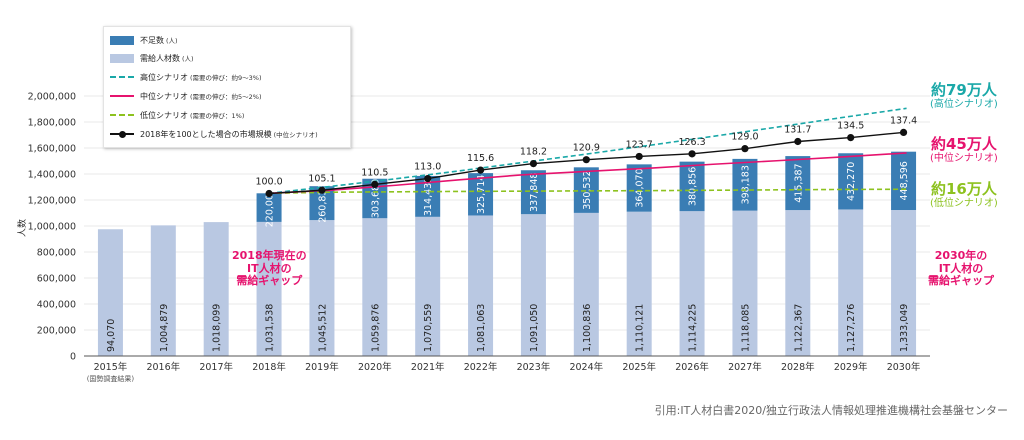 This screenshot has height=440, width=1024. I want to click on shortage-value-label: 220,000, so click(270, 207).